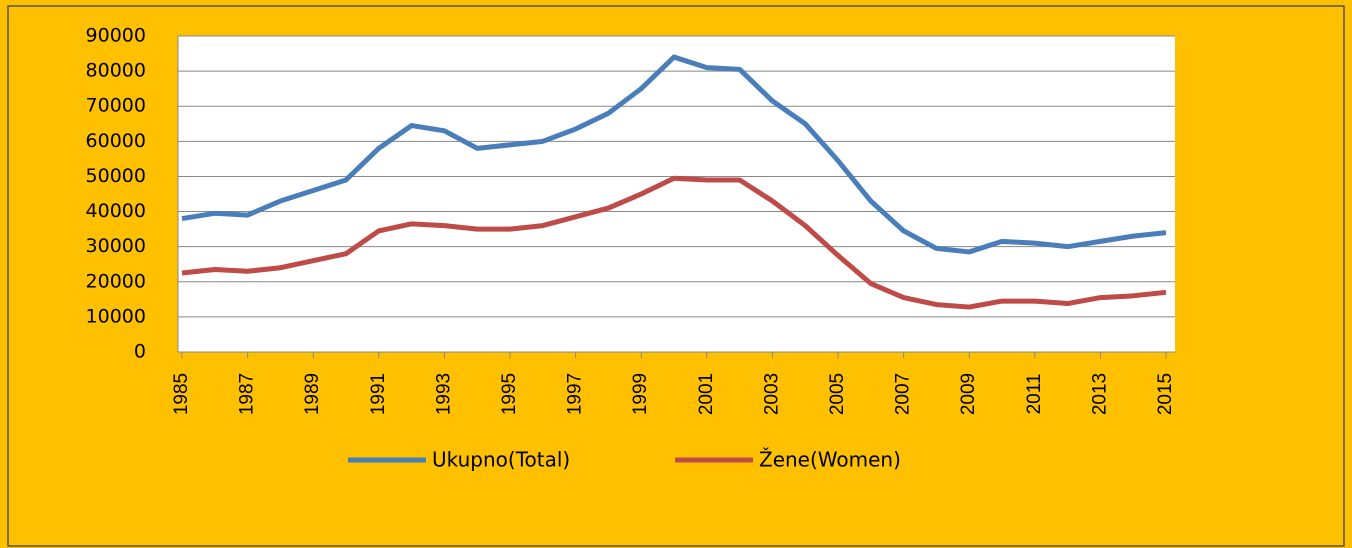 Image resolution: width=1352 pixels, height=548 pixels. I want to click on y-tick-label: 20000, so click(116, 281).